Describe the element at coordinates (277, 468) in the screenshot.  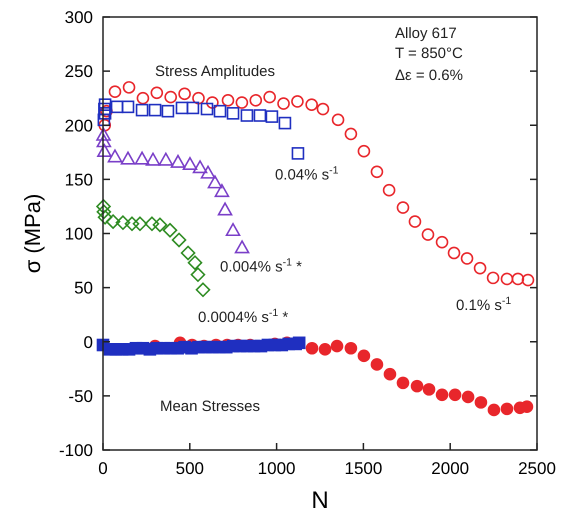
I see `x-tick-label: 1000` at that location.